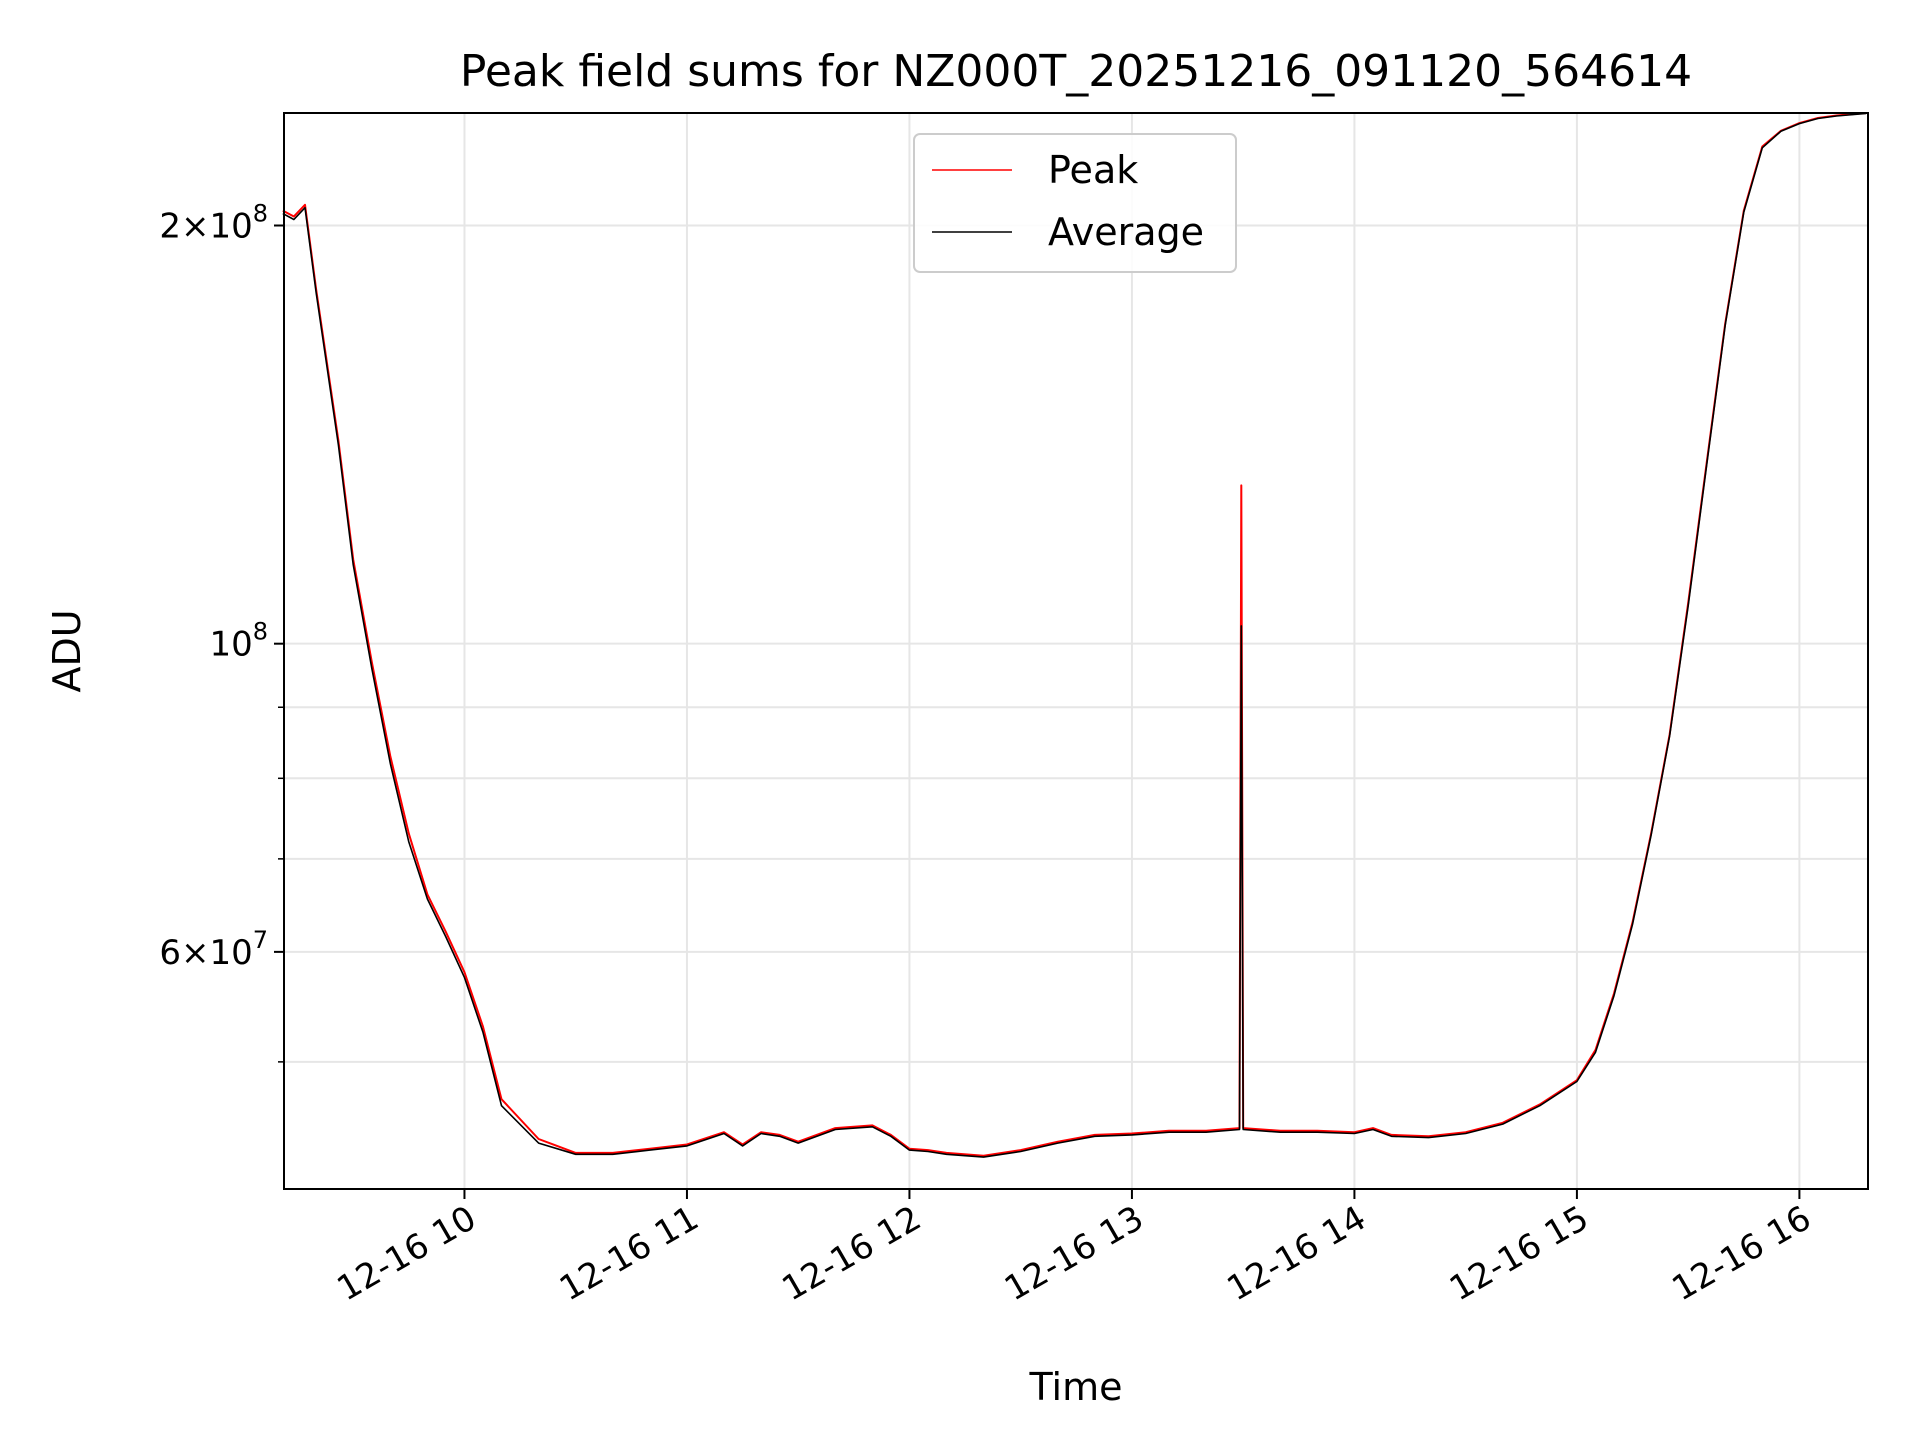 This screenshot has width=1920, height=1440. What do you see at coordinates (1126, 232) in the screenshot?
I see `legend-label-average: Average` at bounding box center [1126, 232].